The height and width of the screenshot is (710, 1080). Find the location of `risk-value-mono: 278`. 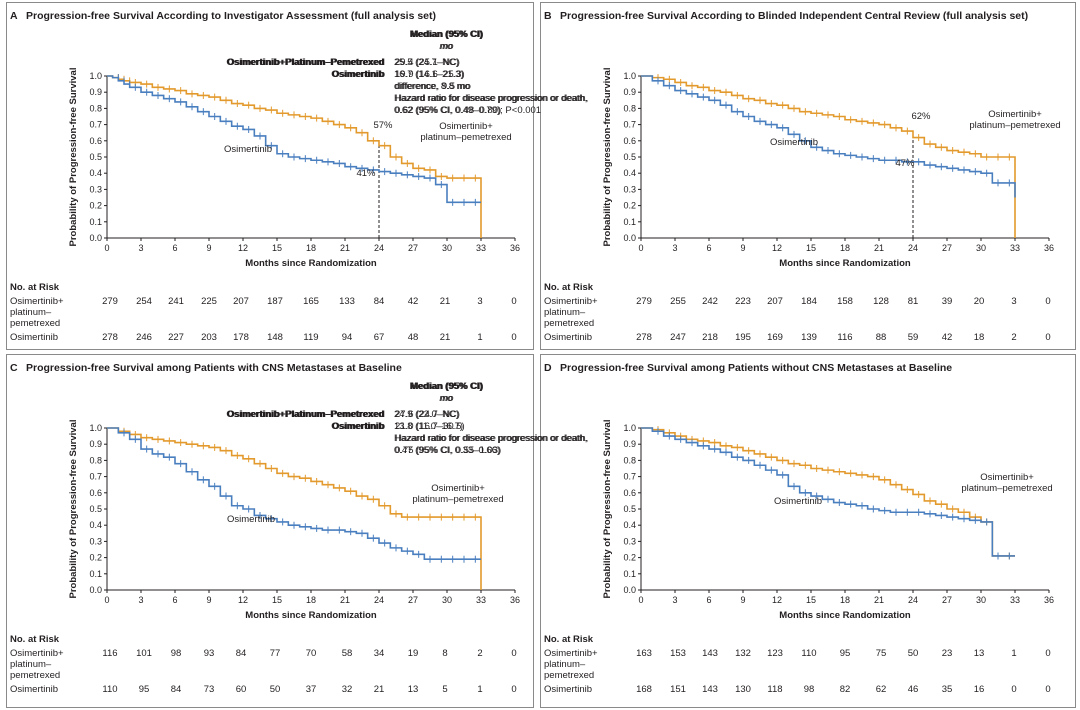

risk-value-mono: 278 is located at coordinates (110, 337).